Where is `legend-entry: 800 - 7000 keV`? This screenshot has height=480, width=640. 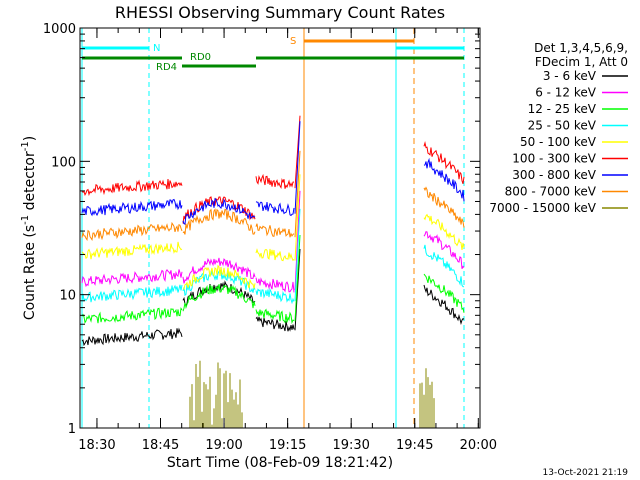
legend-entry: 800 - 7000 keV is located at coordinates (551, 192).